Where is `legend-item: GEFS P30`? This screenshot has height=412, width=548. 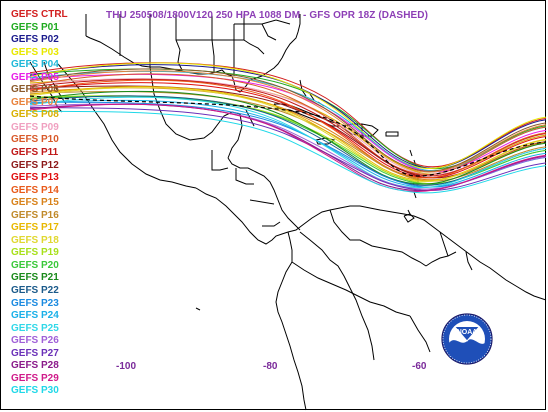
legend-item: GEFS P30 is located at coordinates (35, 391).